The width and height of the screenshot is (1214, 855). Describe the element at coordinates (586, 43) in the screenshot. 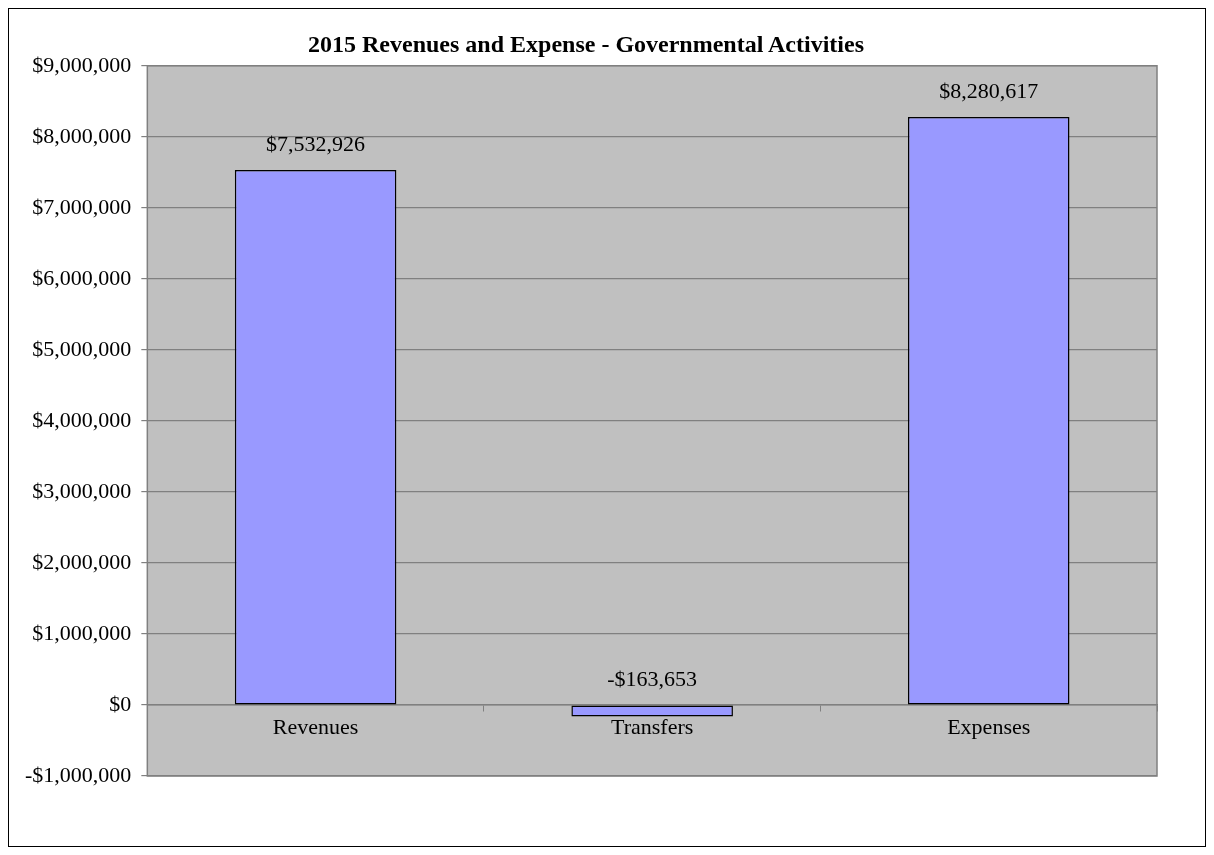

I see `chart-title: 2015 Revenues and Expense - Governmental Activities` at that location.